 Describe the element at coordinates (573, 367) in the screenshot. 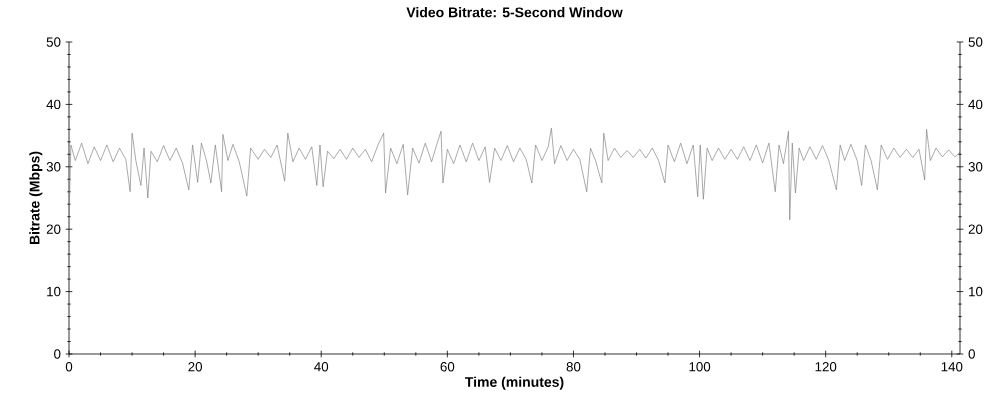

I see `x-tick-label: 80` at that location.